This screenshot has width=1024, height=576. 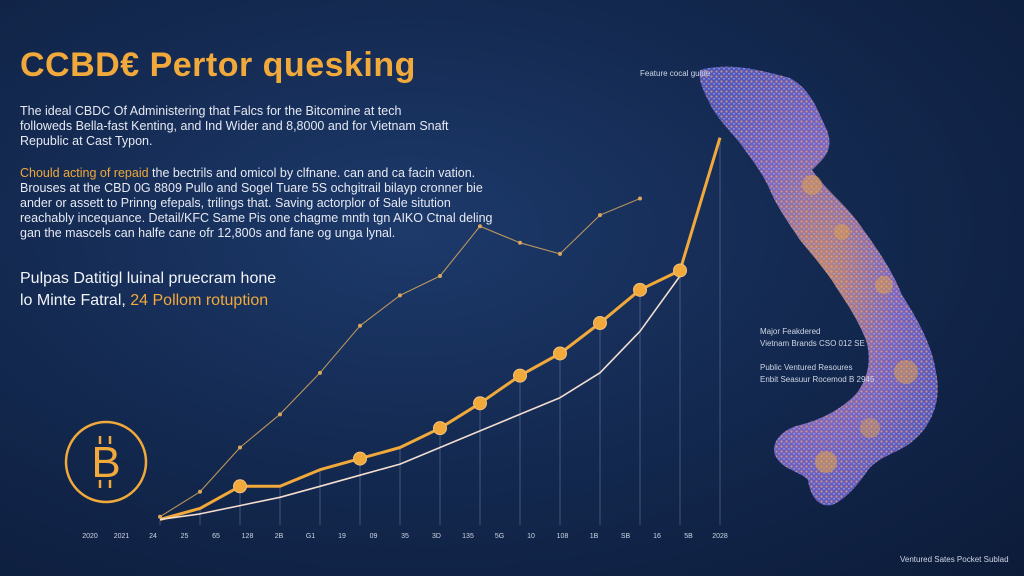 I want to click on x-tick-label: G1, so click(x=310, y=536).